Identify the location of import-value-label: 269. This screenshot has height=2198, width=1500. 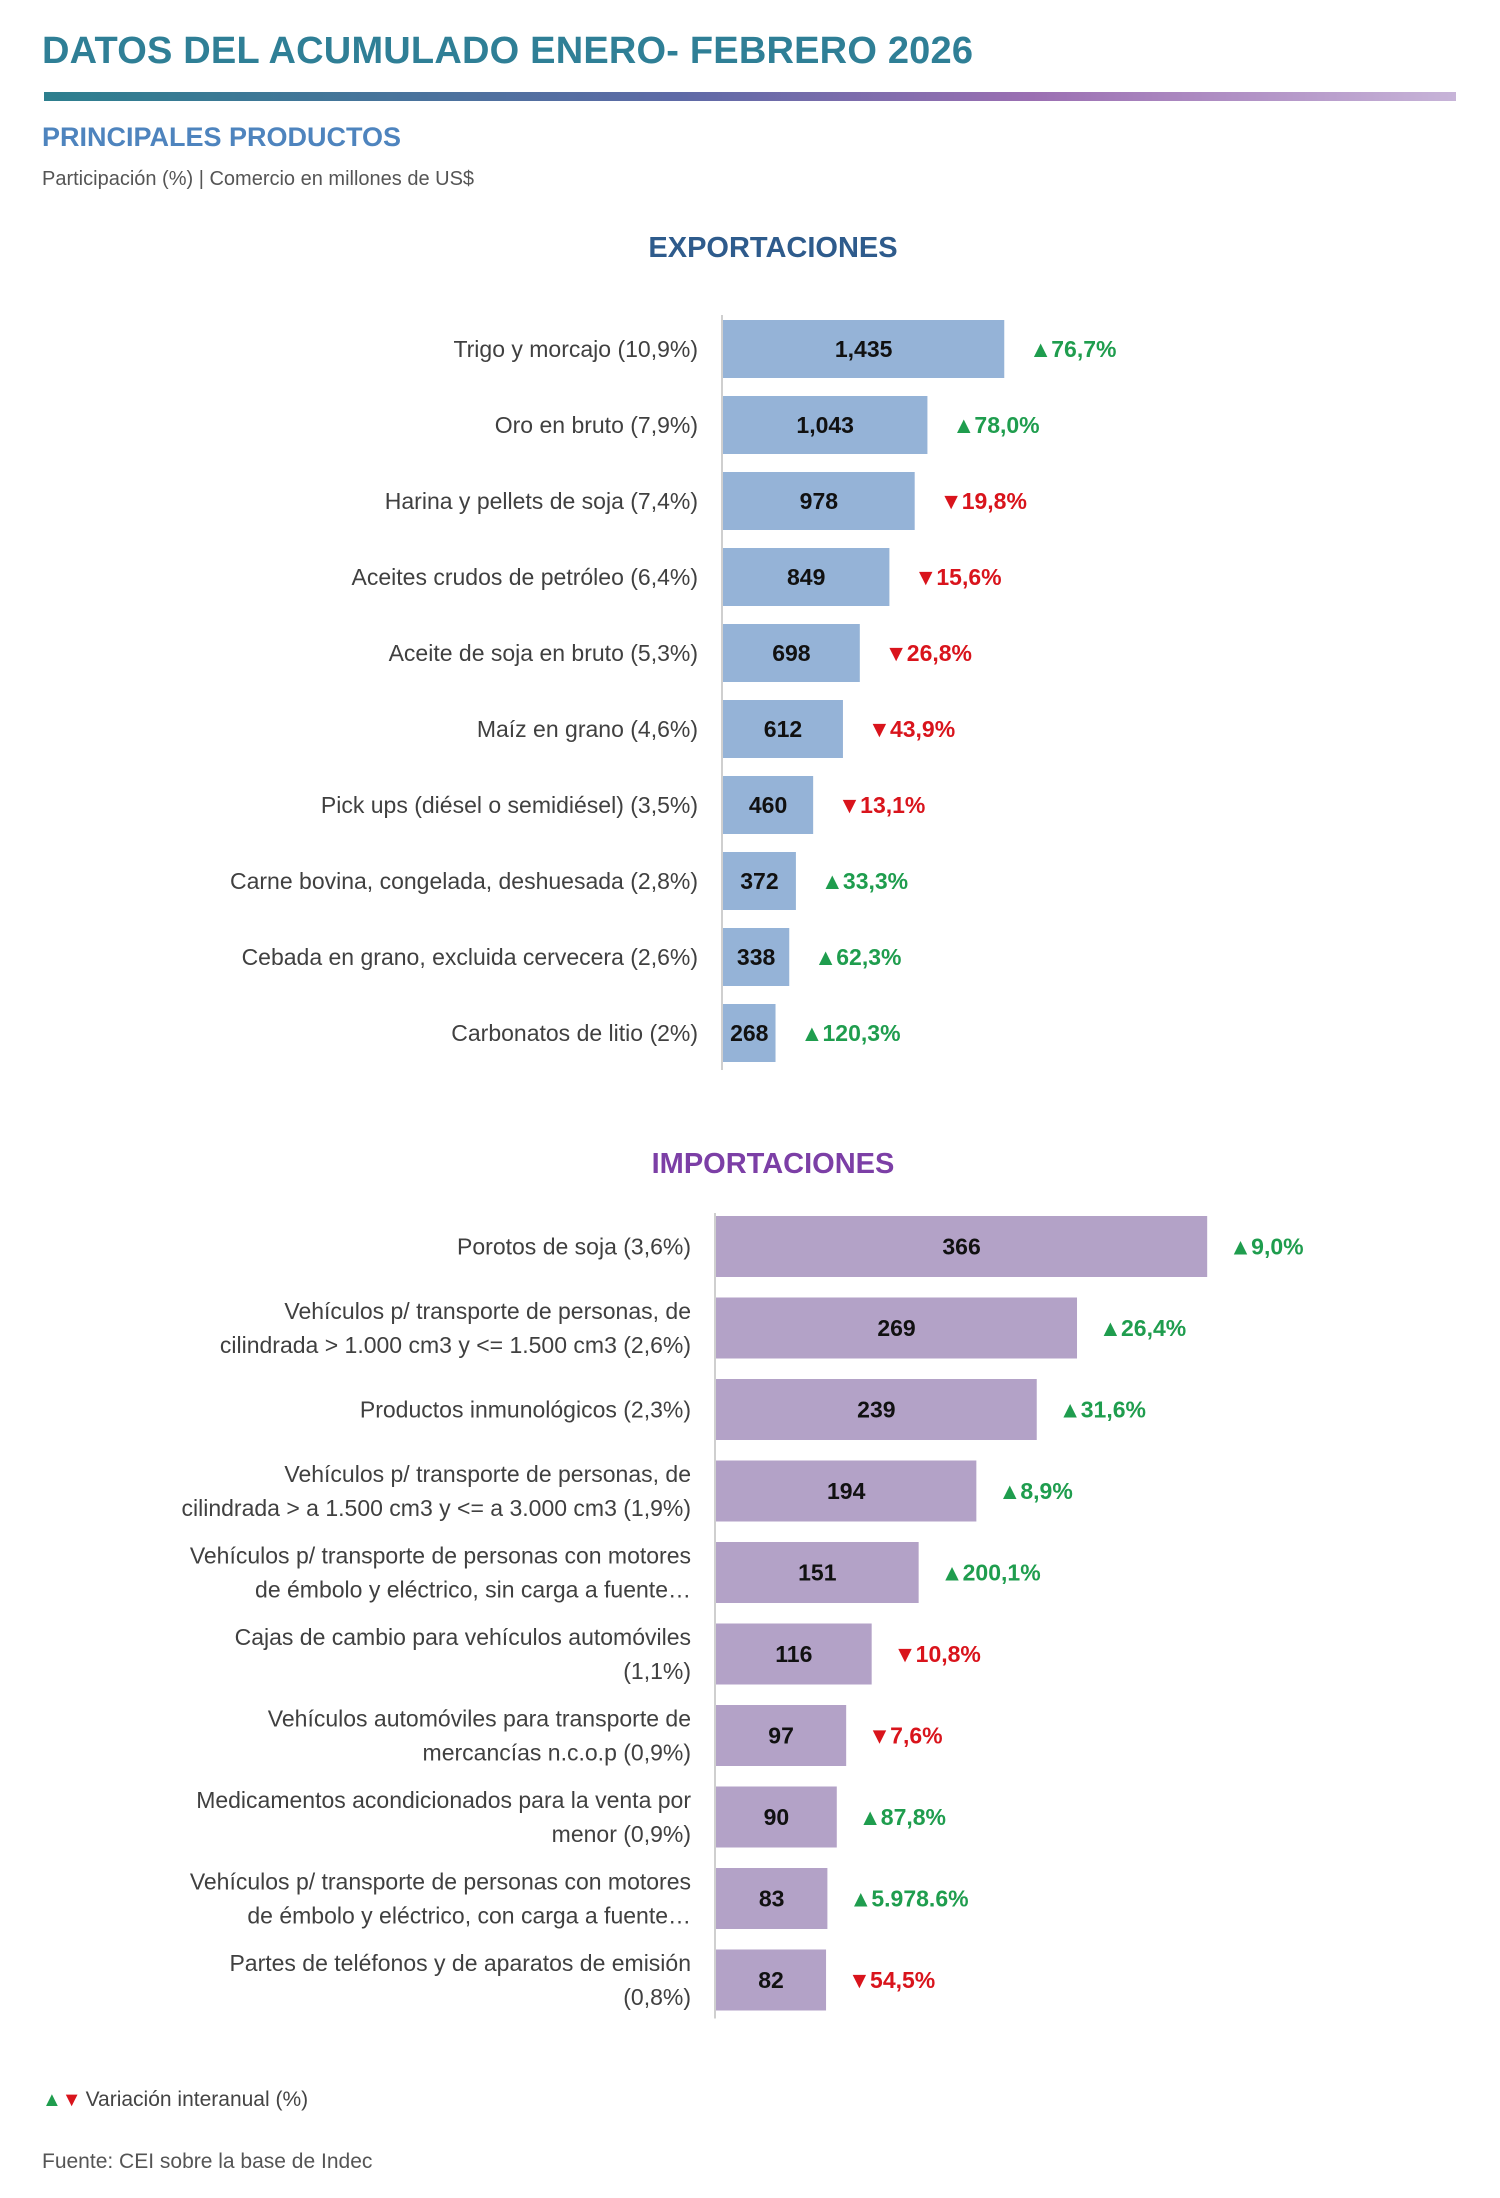
(896, 1328).